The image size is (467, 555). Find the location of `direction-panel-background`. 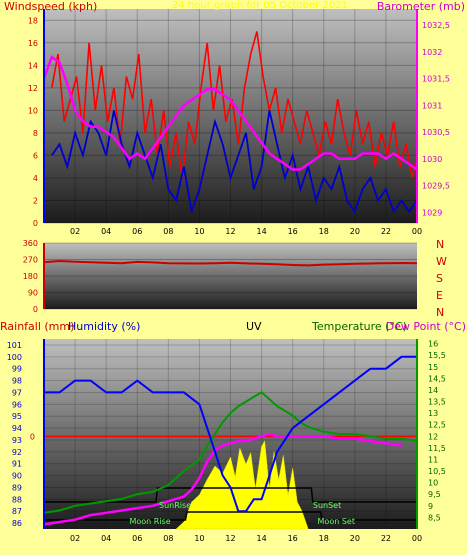

direction-panel-background is located at coordinates (230, 276).